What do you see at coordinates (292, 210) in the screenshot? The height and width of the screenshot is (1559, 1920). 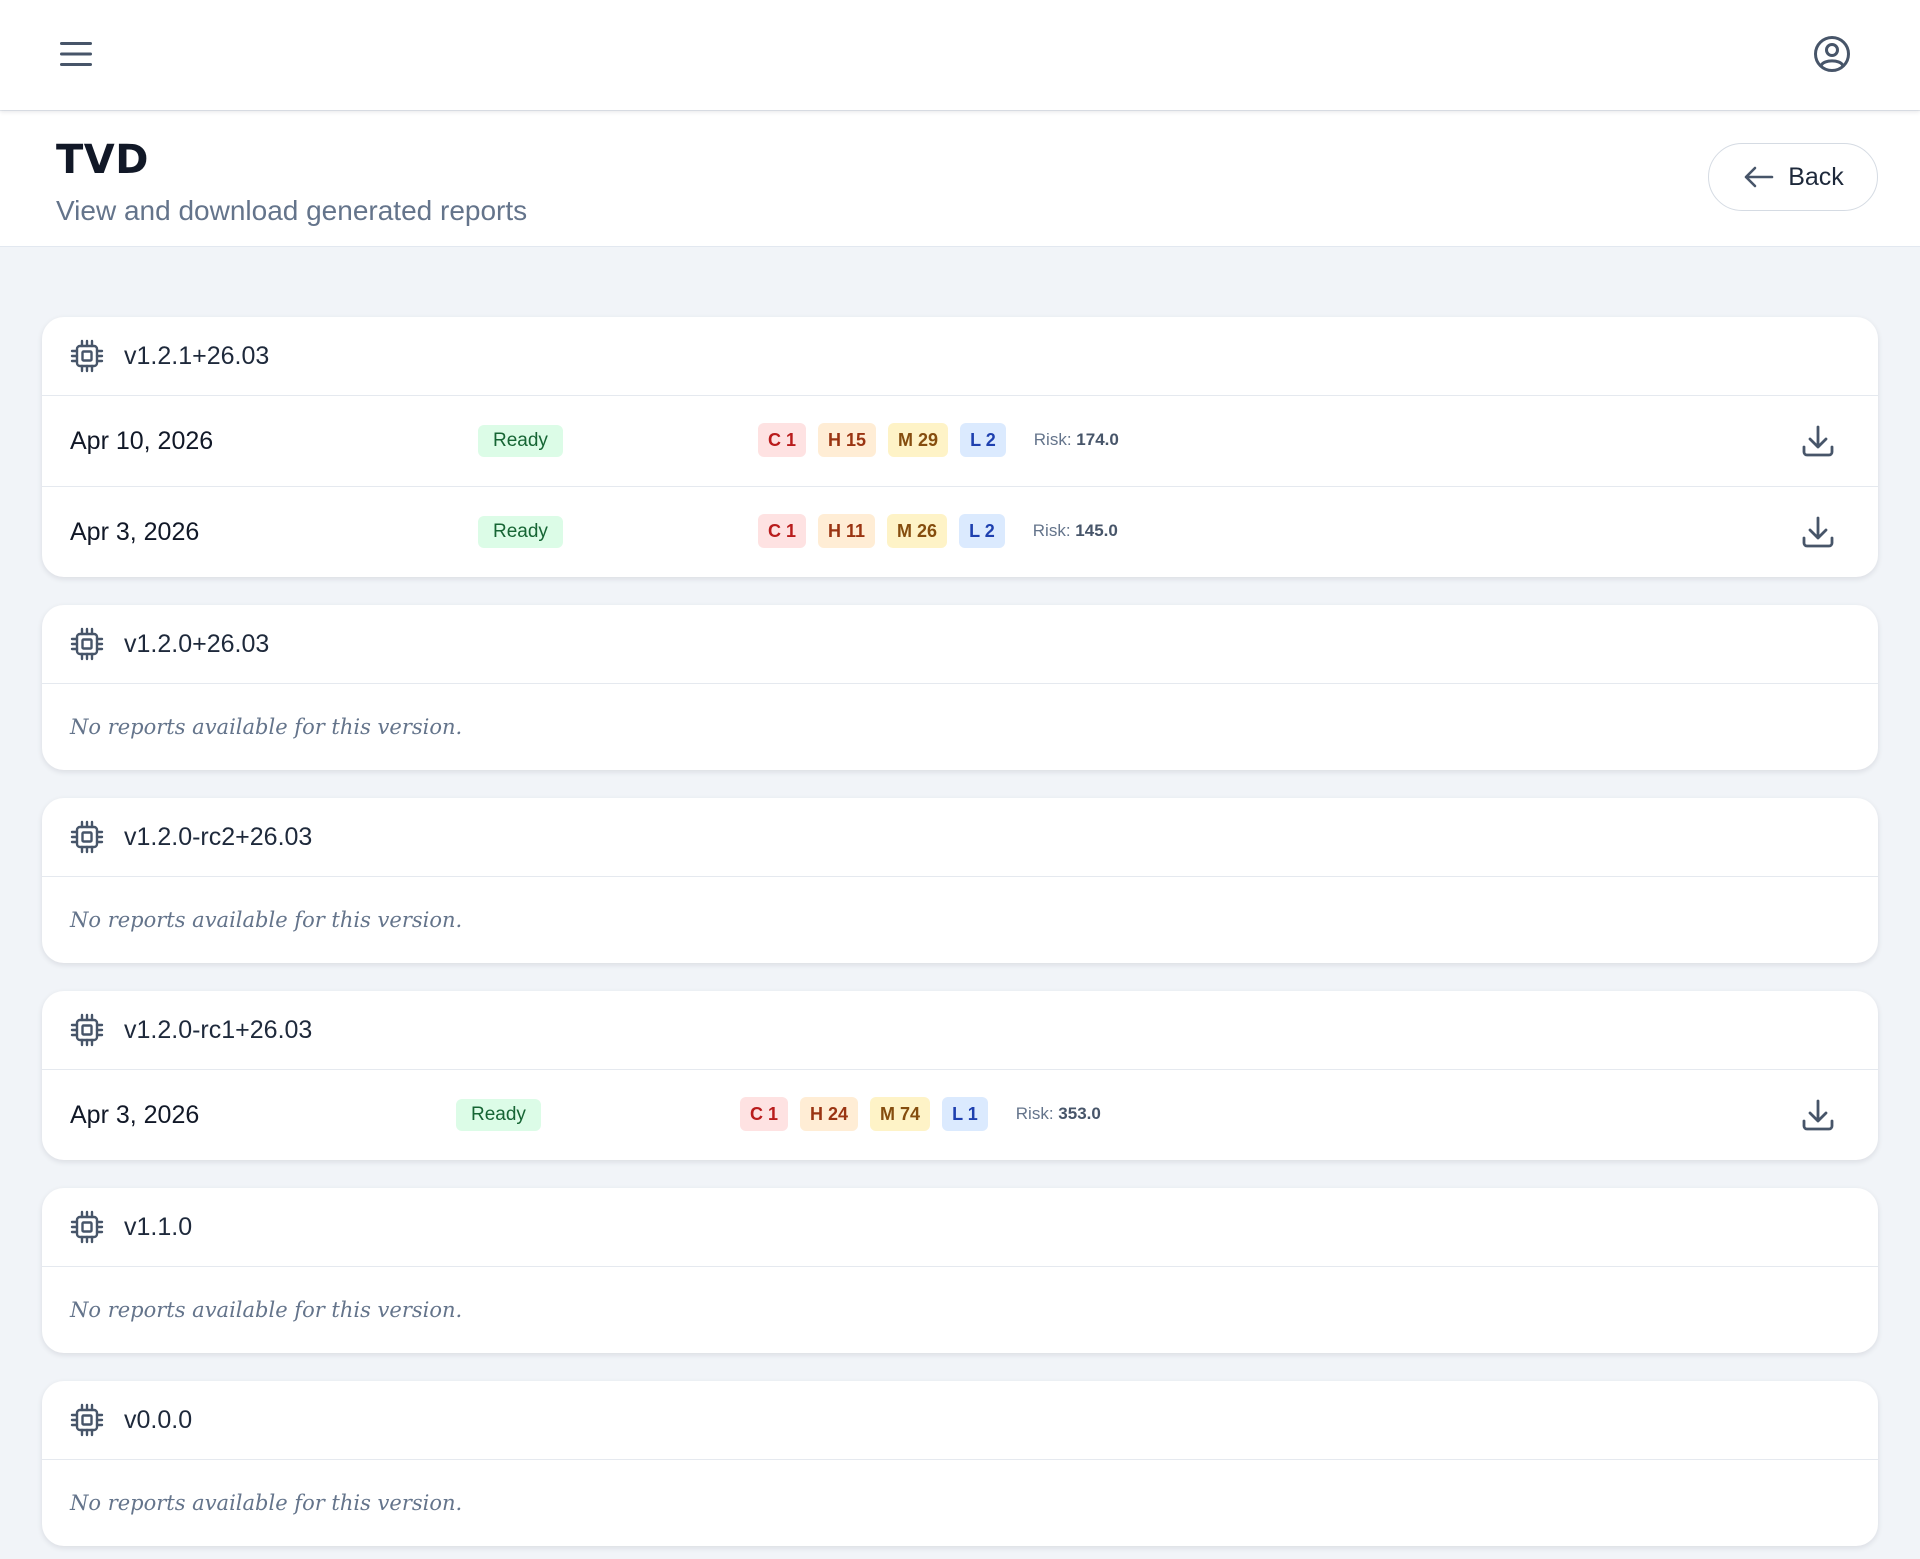 I see `page-subtitle: View and download generated reports` at bounding box center [292, 210].